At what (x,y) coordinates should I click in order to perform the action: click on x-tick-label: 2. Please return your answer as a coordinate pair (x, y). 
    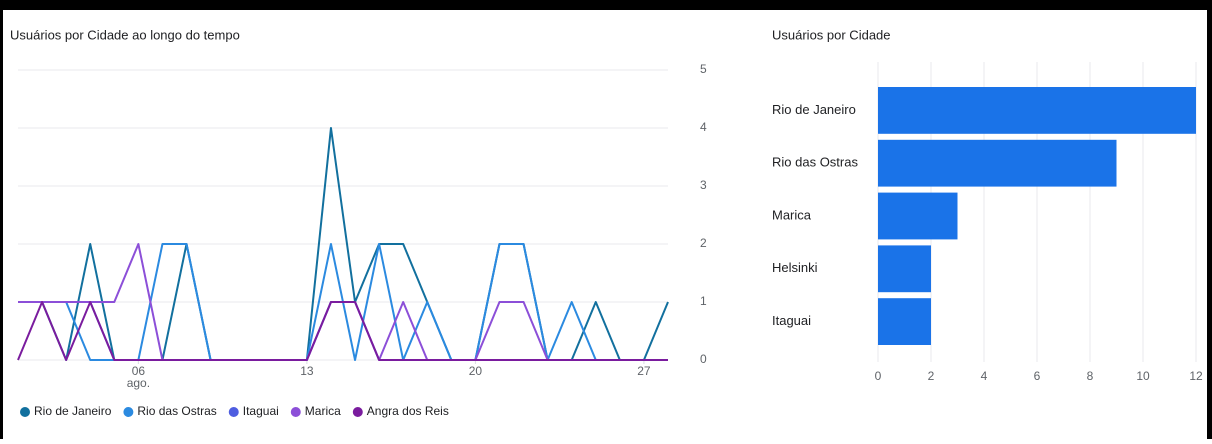
    Looking at the image, I should click on (931, 376).